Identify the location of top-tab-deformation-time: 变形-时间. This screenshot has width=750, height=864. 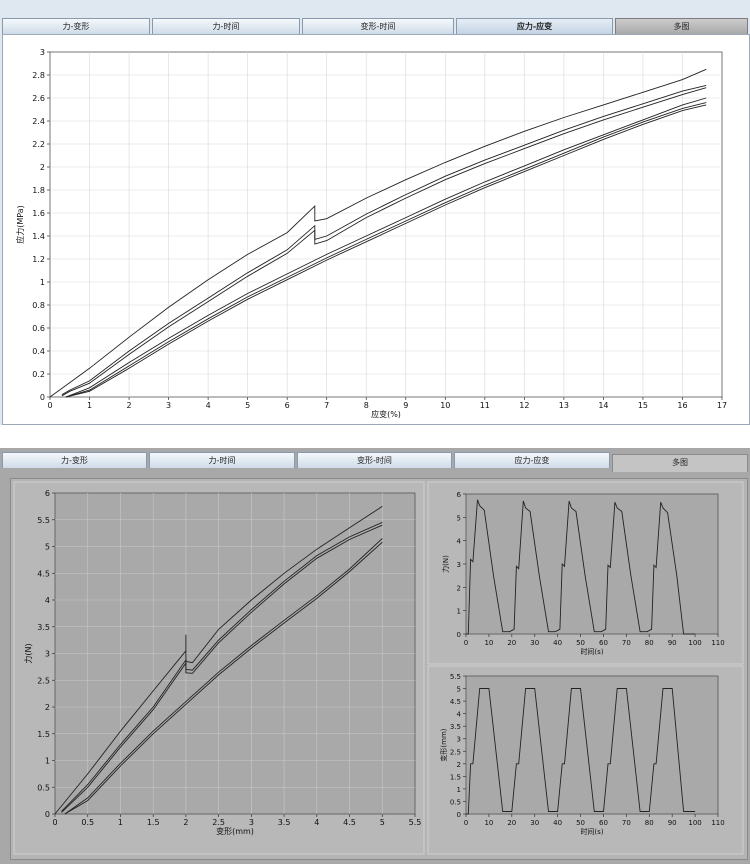
(378, 26).